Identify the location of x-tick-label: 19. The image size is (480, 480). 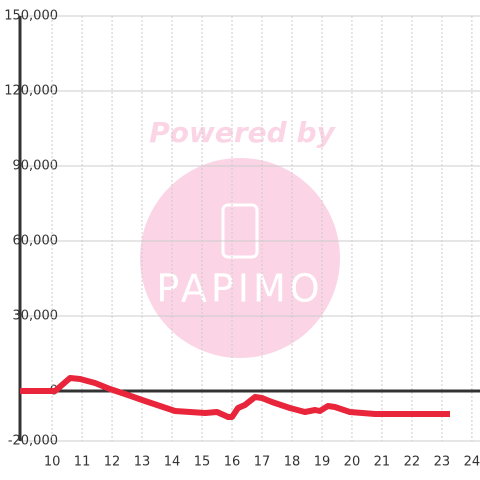
(322, 462).